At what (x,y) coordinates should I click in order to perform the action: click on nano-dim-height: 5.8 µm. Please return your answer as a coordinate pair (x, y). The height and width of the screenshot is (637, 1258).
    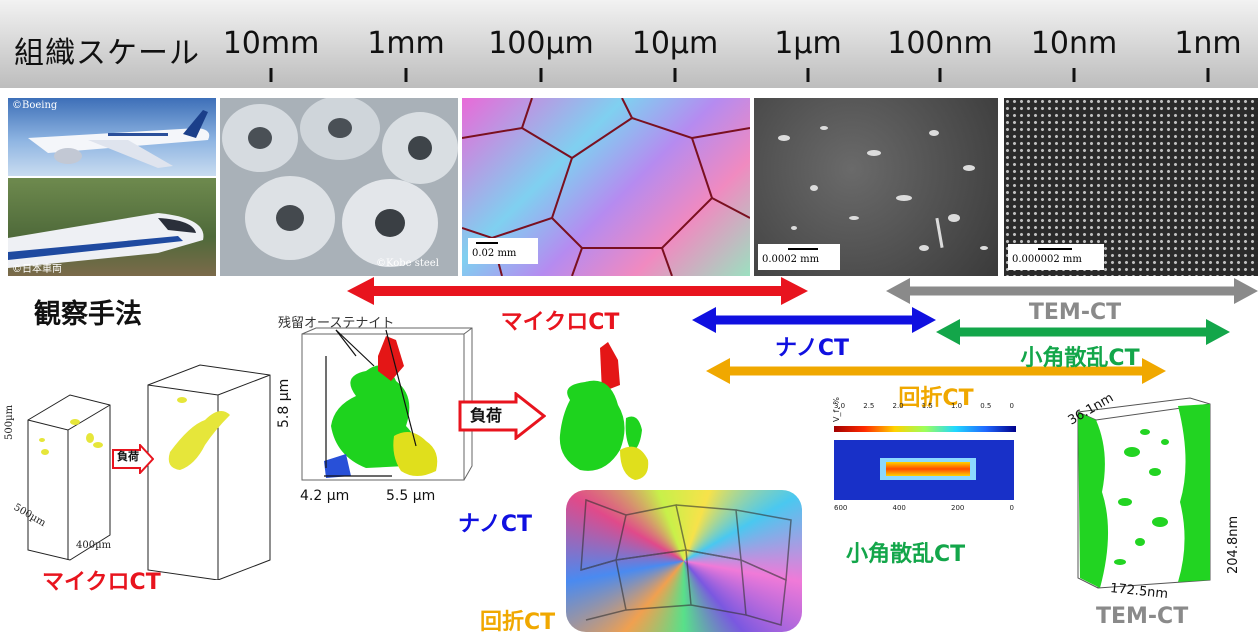
    Looking at the image, I should click on (284, 403).